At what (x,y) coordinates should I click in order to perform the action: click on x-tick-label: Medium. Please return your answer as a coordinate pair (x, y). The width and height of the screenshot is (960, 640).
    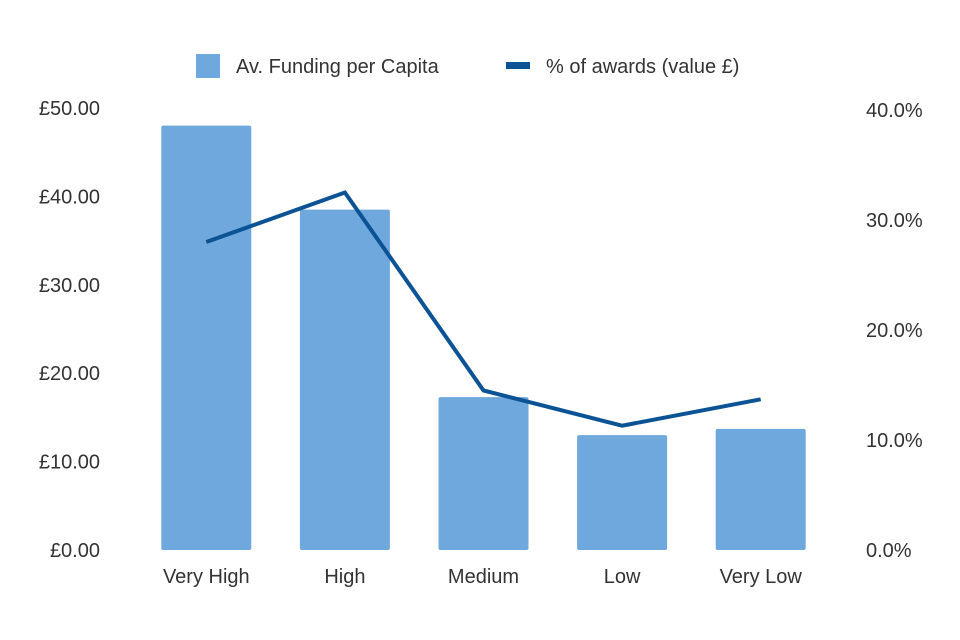
    Looking at the image, I should click on (483, 577).